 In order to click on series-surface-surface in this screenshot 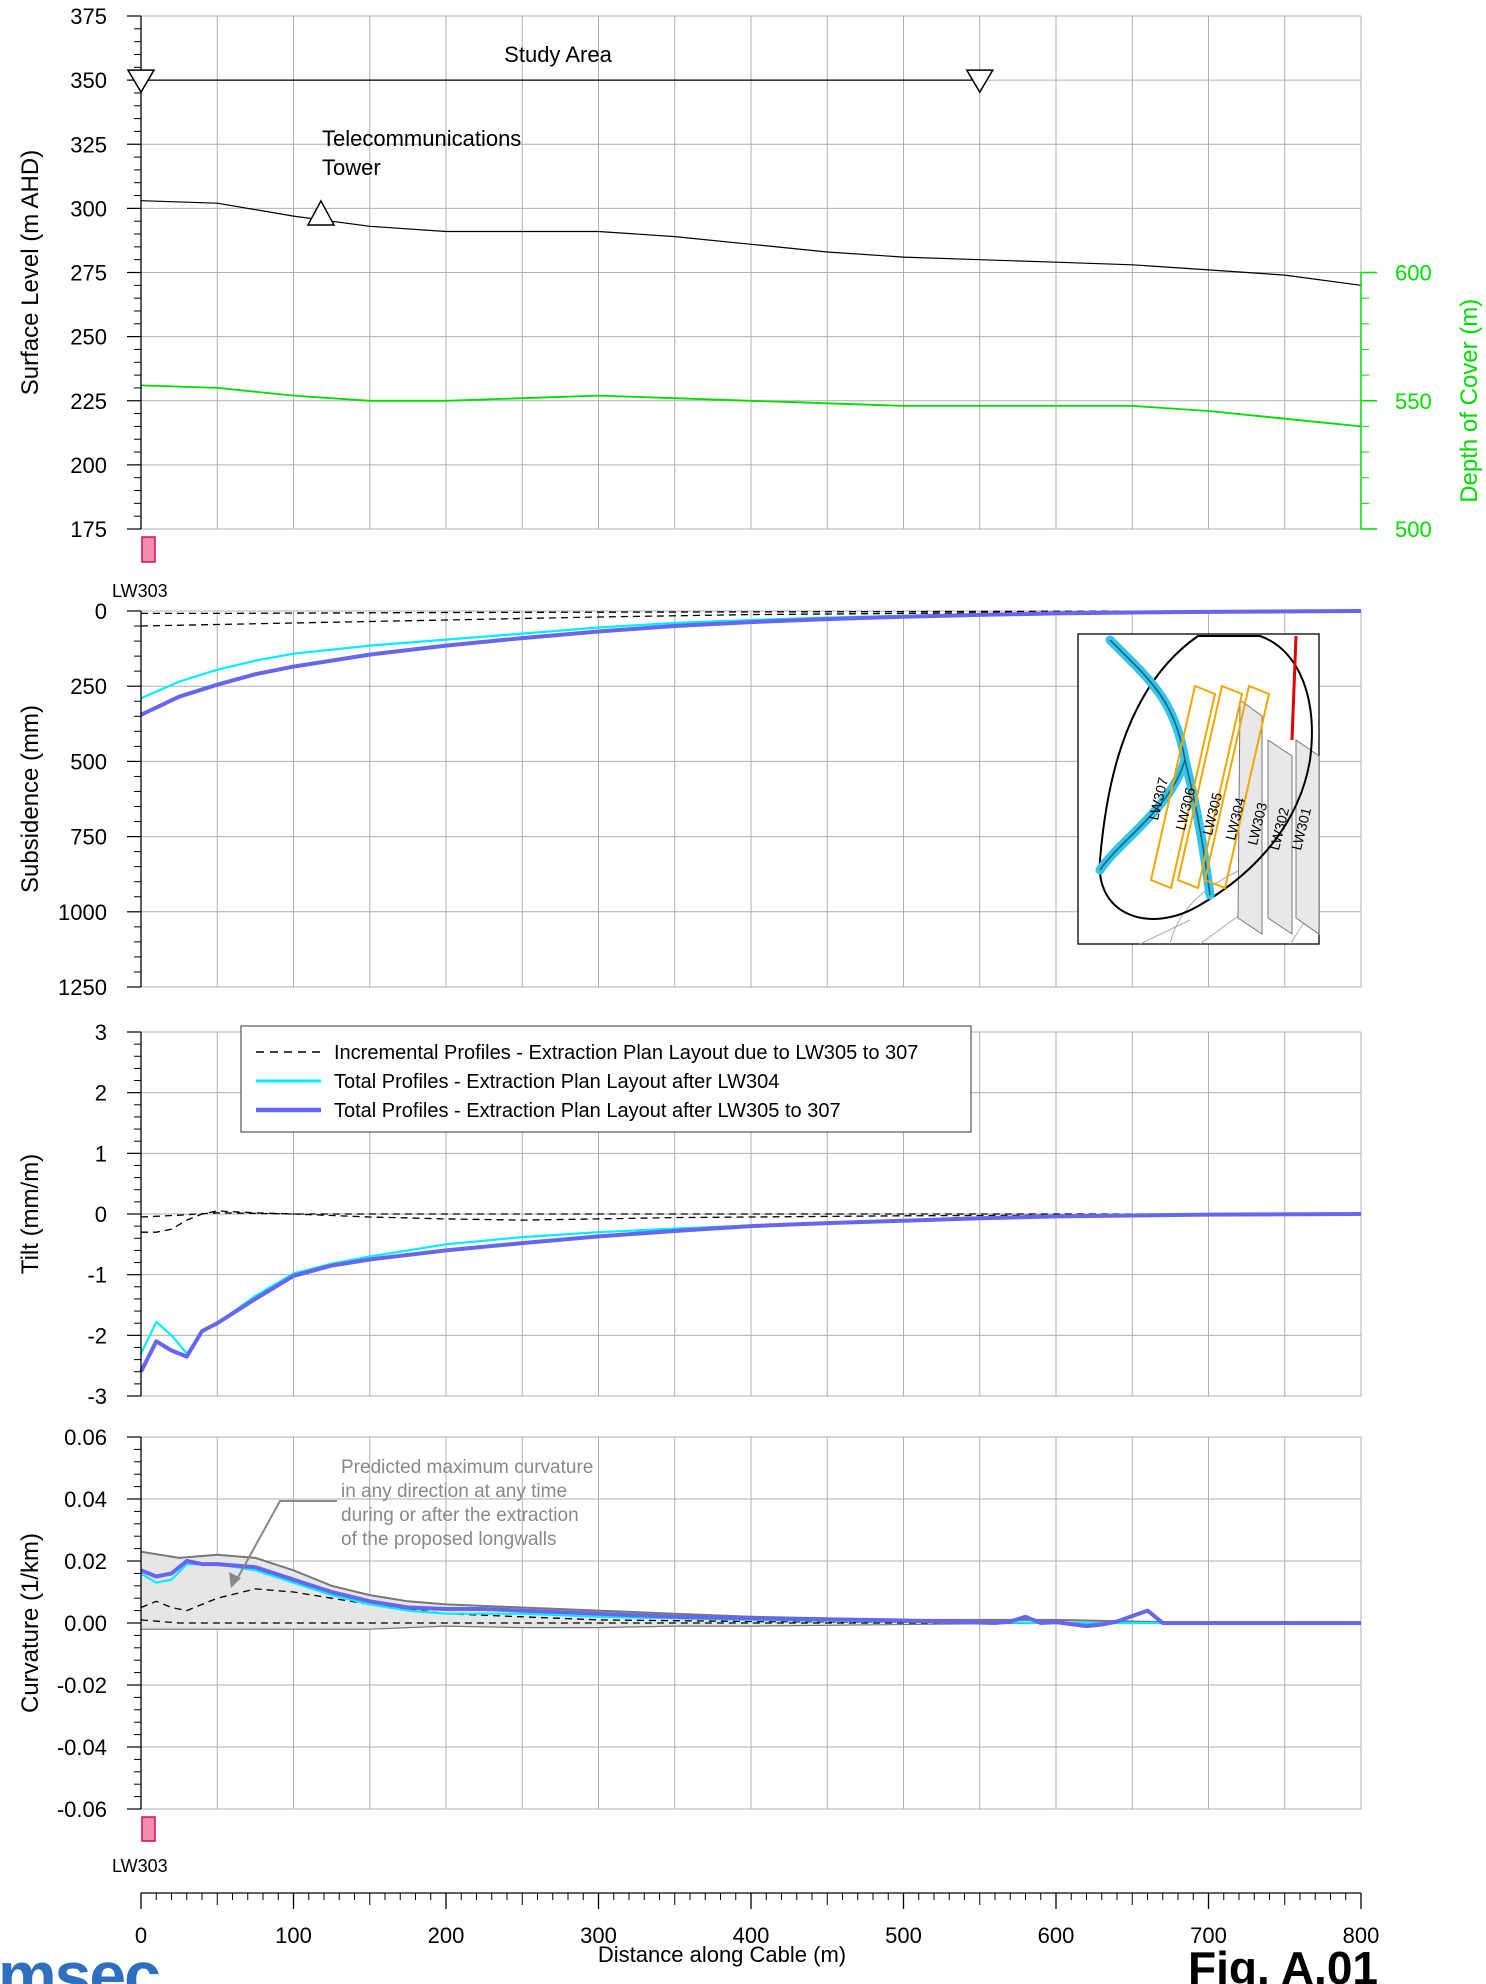, I will do `click(751, 243)`.